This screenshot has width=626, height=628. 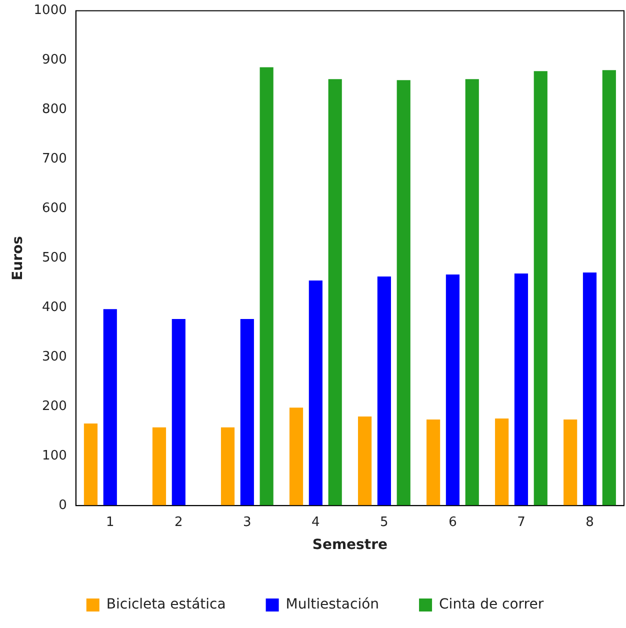 I want to click on x-tick-label: 6, so click(x=452, y=522).